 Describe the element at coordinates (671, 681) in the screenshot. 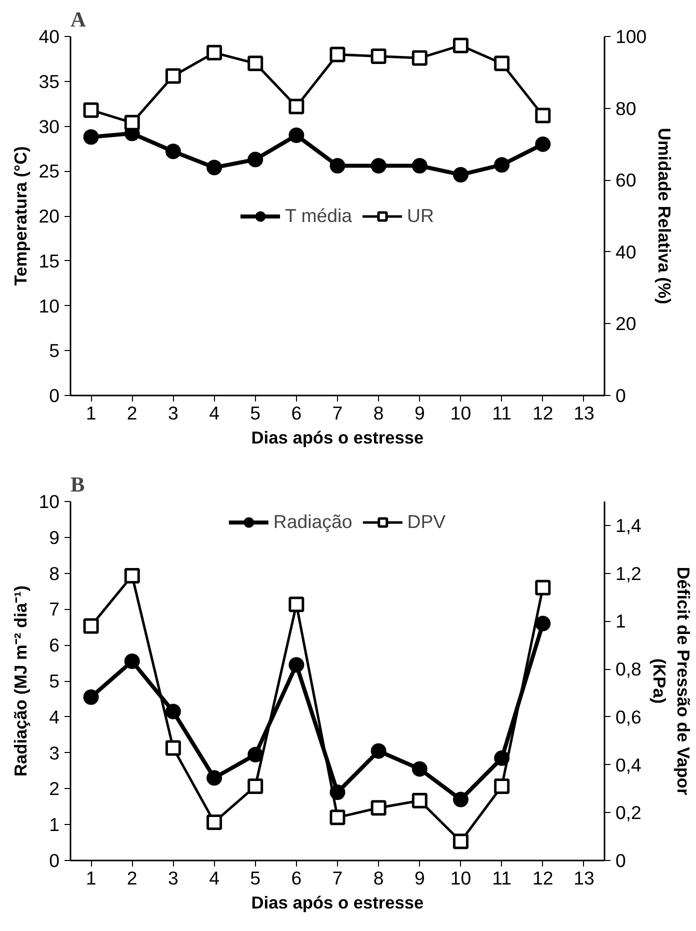

I see `y2-axis-title: Déficit de Pressão de Vapor (KPa)` at that location.